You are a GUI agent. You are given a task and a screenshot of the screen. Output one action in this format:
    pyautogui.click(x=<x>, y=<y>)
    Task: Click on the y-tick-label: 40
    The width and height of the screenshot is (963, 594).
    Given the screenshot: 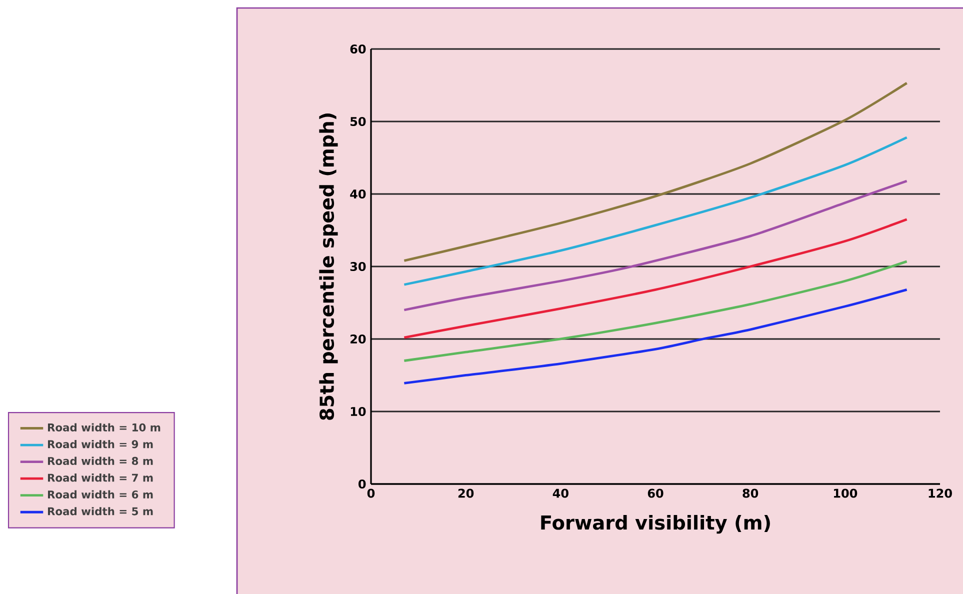 What is the action you would take?
    pyautogui.click(x=358, y=194)
    